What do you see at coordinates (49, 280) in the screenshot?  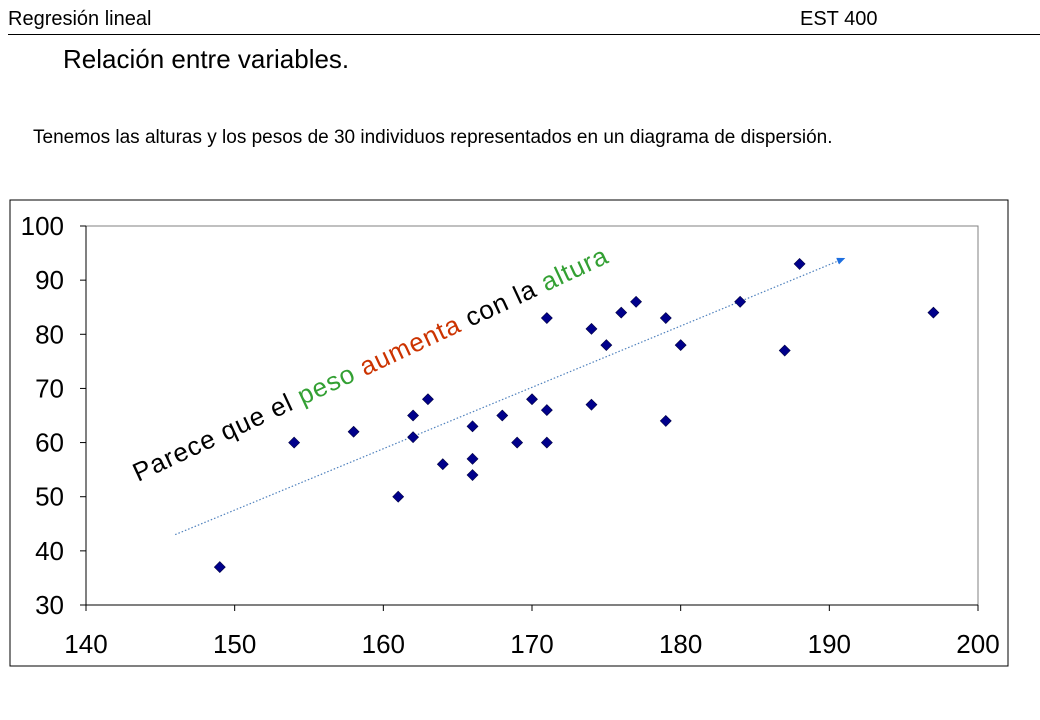 I see `y-tick-label: 90` at bounding box center [49, 280].